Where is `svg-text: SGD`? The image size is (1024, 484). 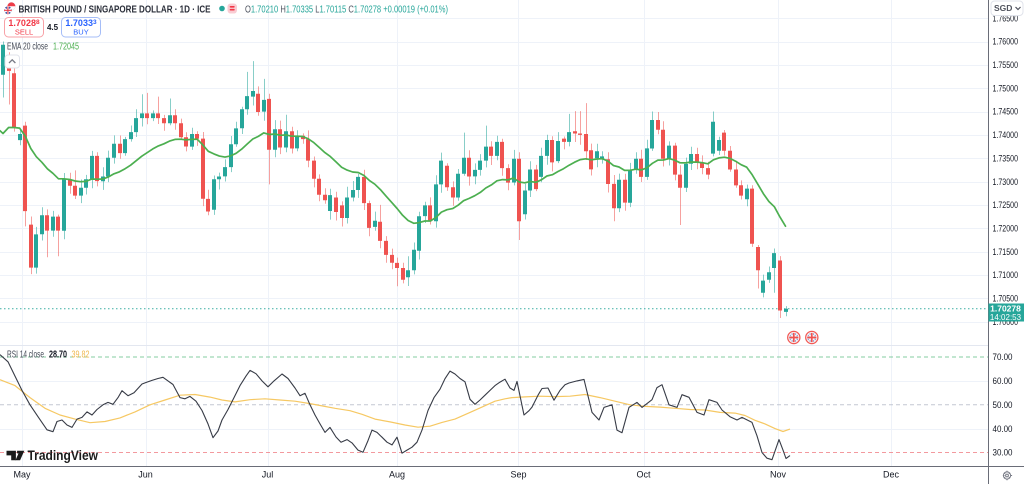
svg-text: SGD is located at coordinates (1003, 8).